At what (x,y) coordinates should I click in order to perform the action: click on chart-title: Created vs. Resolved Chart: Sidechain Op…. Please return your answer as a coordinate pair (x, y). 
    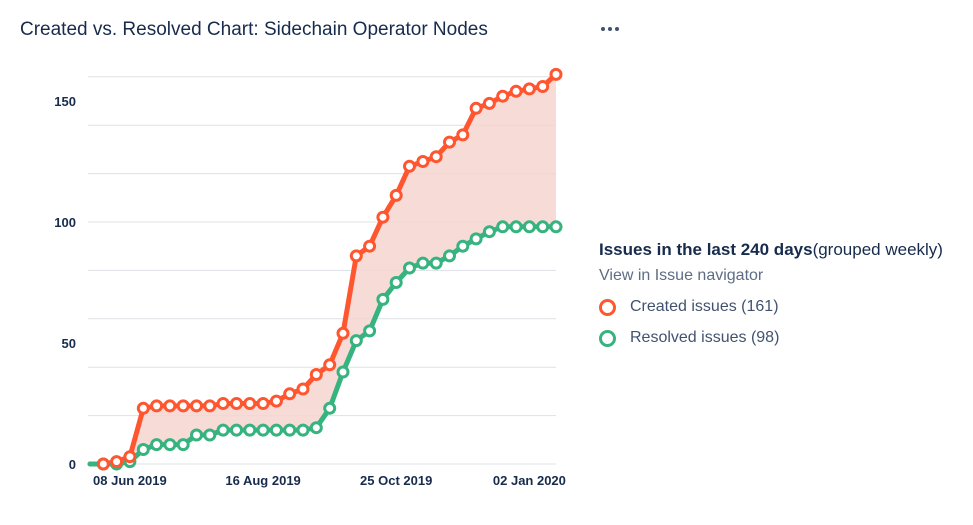
    Looking at the image, I should click on (254, 29).